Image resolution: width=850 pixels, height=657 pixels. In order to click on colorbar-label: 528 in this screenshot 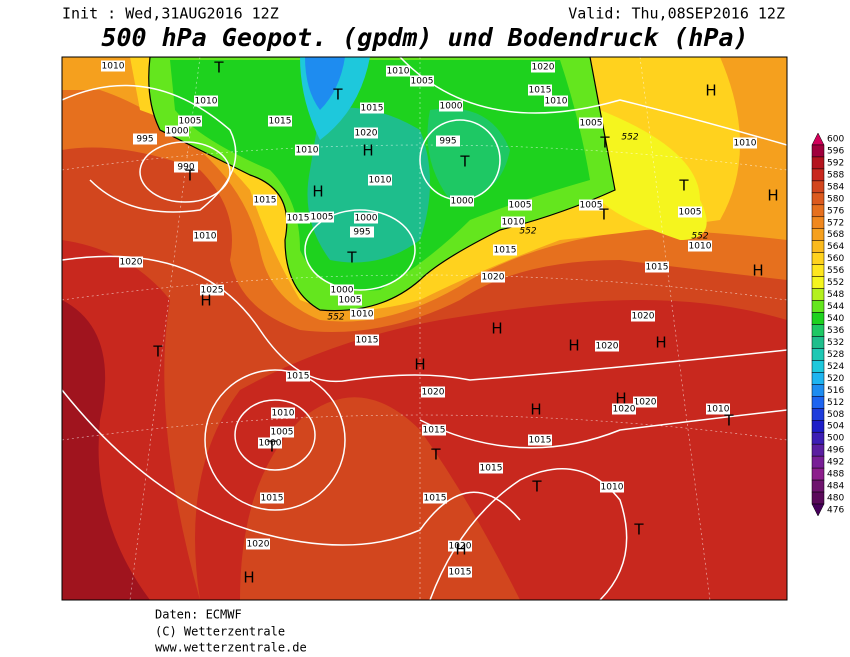, I will do `click(835, 355)`.